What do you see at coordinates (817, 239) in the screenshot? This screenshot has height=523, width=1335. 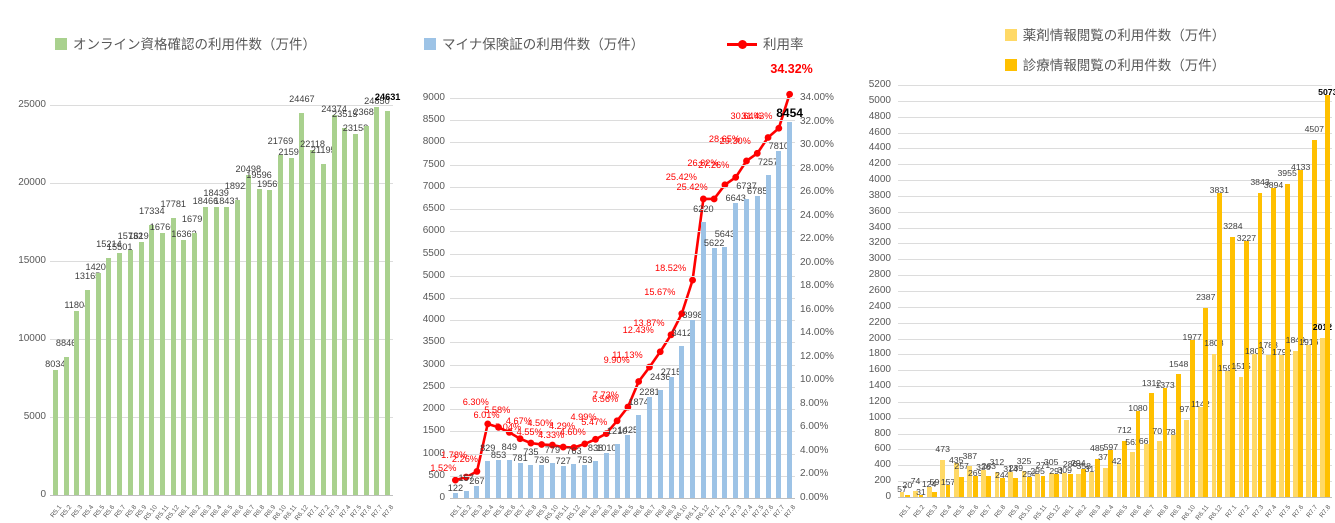 I see `y-tick-label-percent: 22.00%` at bounding box center [817, 239].